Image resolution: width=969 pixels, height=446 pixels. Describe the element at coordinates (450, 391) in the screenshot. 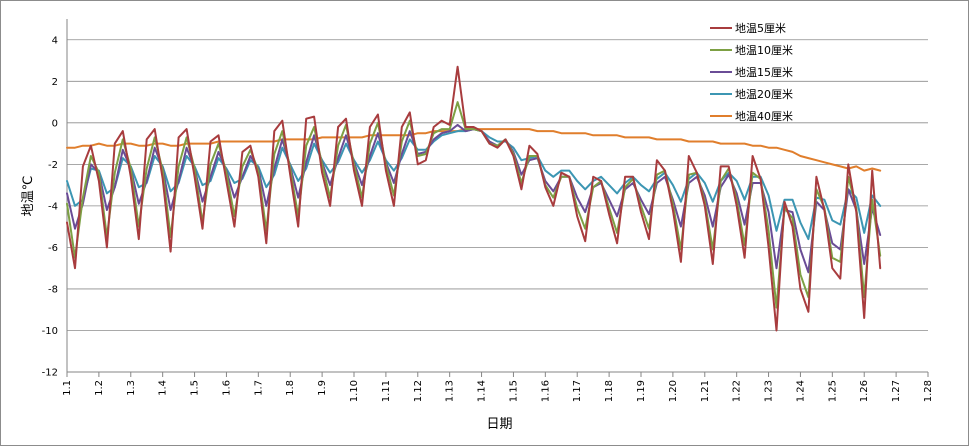

I see `x-tick-label: 1.13` at that location.